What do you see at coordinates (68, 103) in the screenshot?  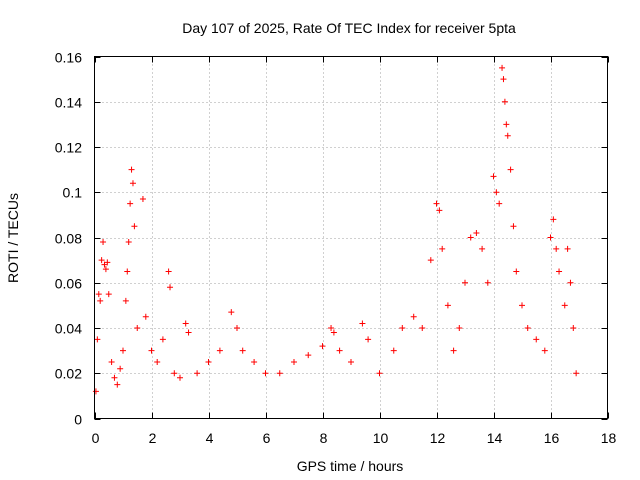 I see `y-tick-label: 0.14` at bounding box center [68, 103].